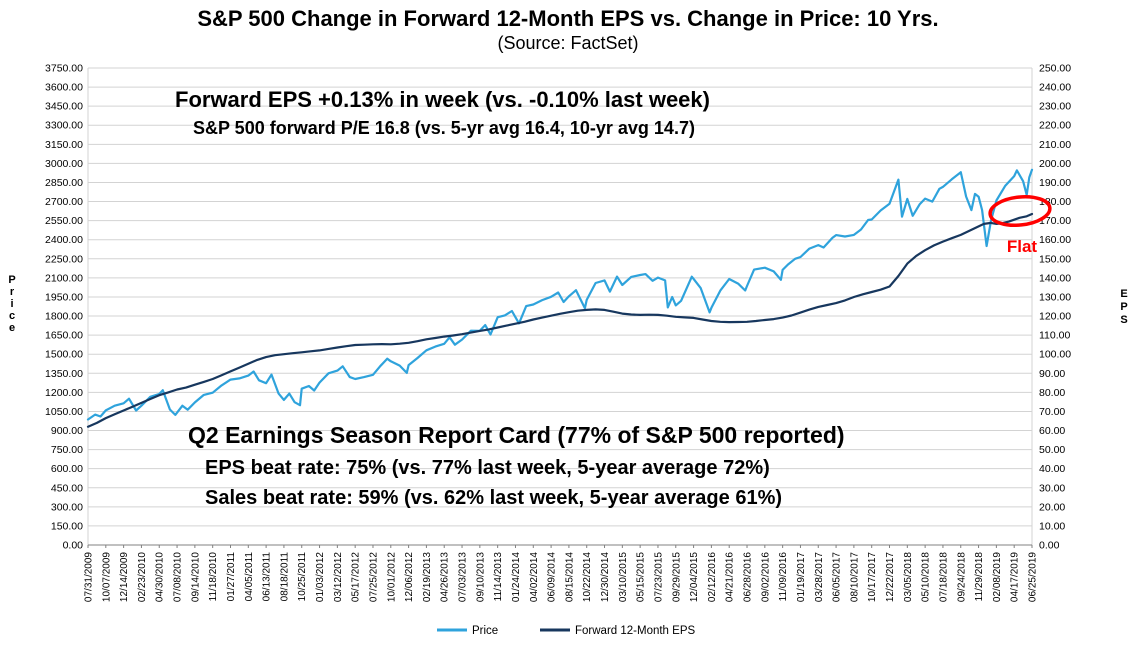  What do you see at coordinates (427, 577) in the screenshot?
I see `x-tick-label: 02/19/2013` at bounding box center [427, 577].